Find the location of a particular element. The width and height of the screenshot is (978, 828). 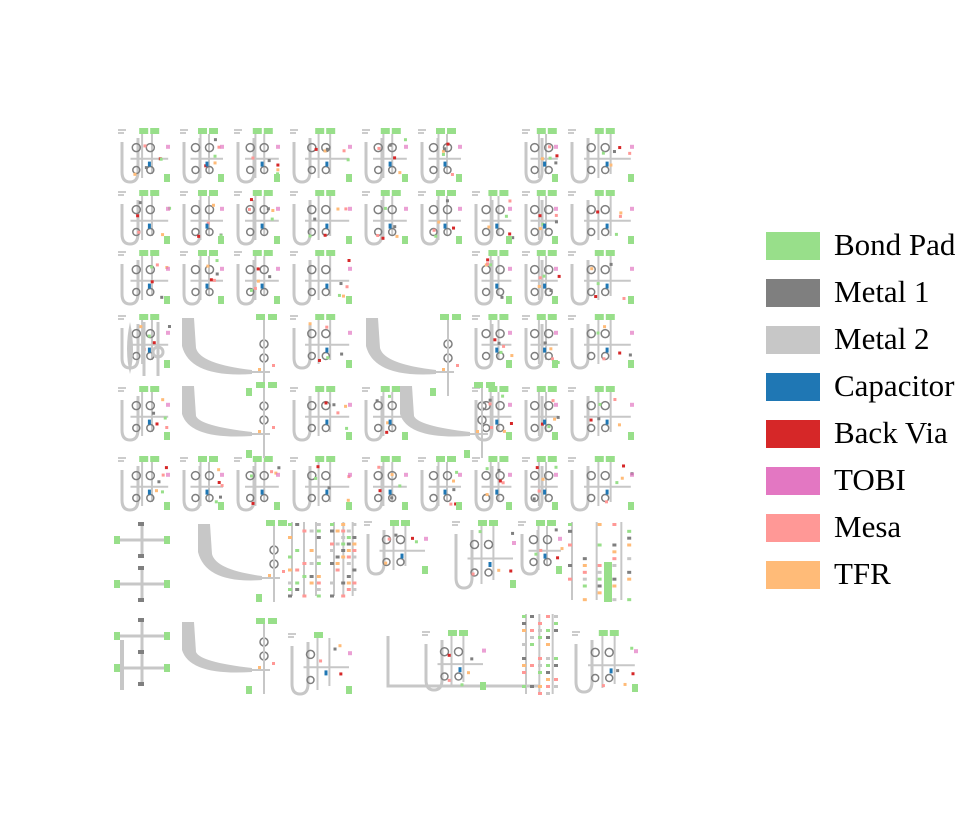

legend-item-mesa: Mesa is located at coordinates (871, 534).